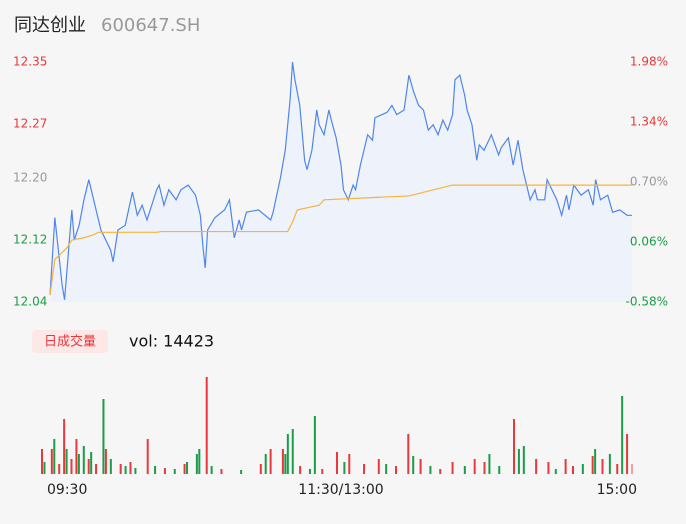 This screenshot has width=686, height=524. What do you see at coordinates (649, 122) in the screenshot?
I see `y2-tick-label: 1.34%` at bounding box center [649, 122].